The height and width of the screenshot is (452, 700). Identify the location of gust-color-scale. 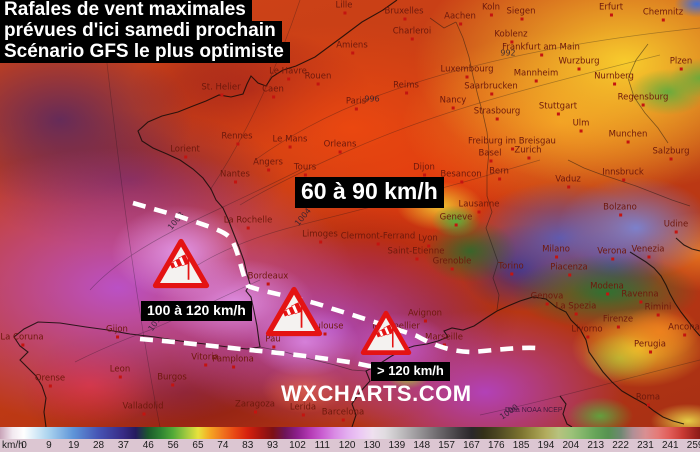
(350, 433).